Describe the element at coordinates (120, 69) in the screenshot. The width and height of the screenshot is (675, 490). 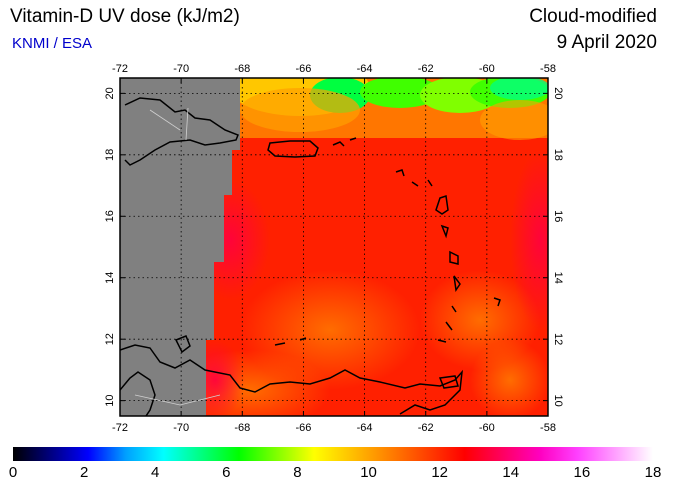
I see `lon-tick-label-top: -72` at that location.